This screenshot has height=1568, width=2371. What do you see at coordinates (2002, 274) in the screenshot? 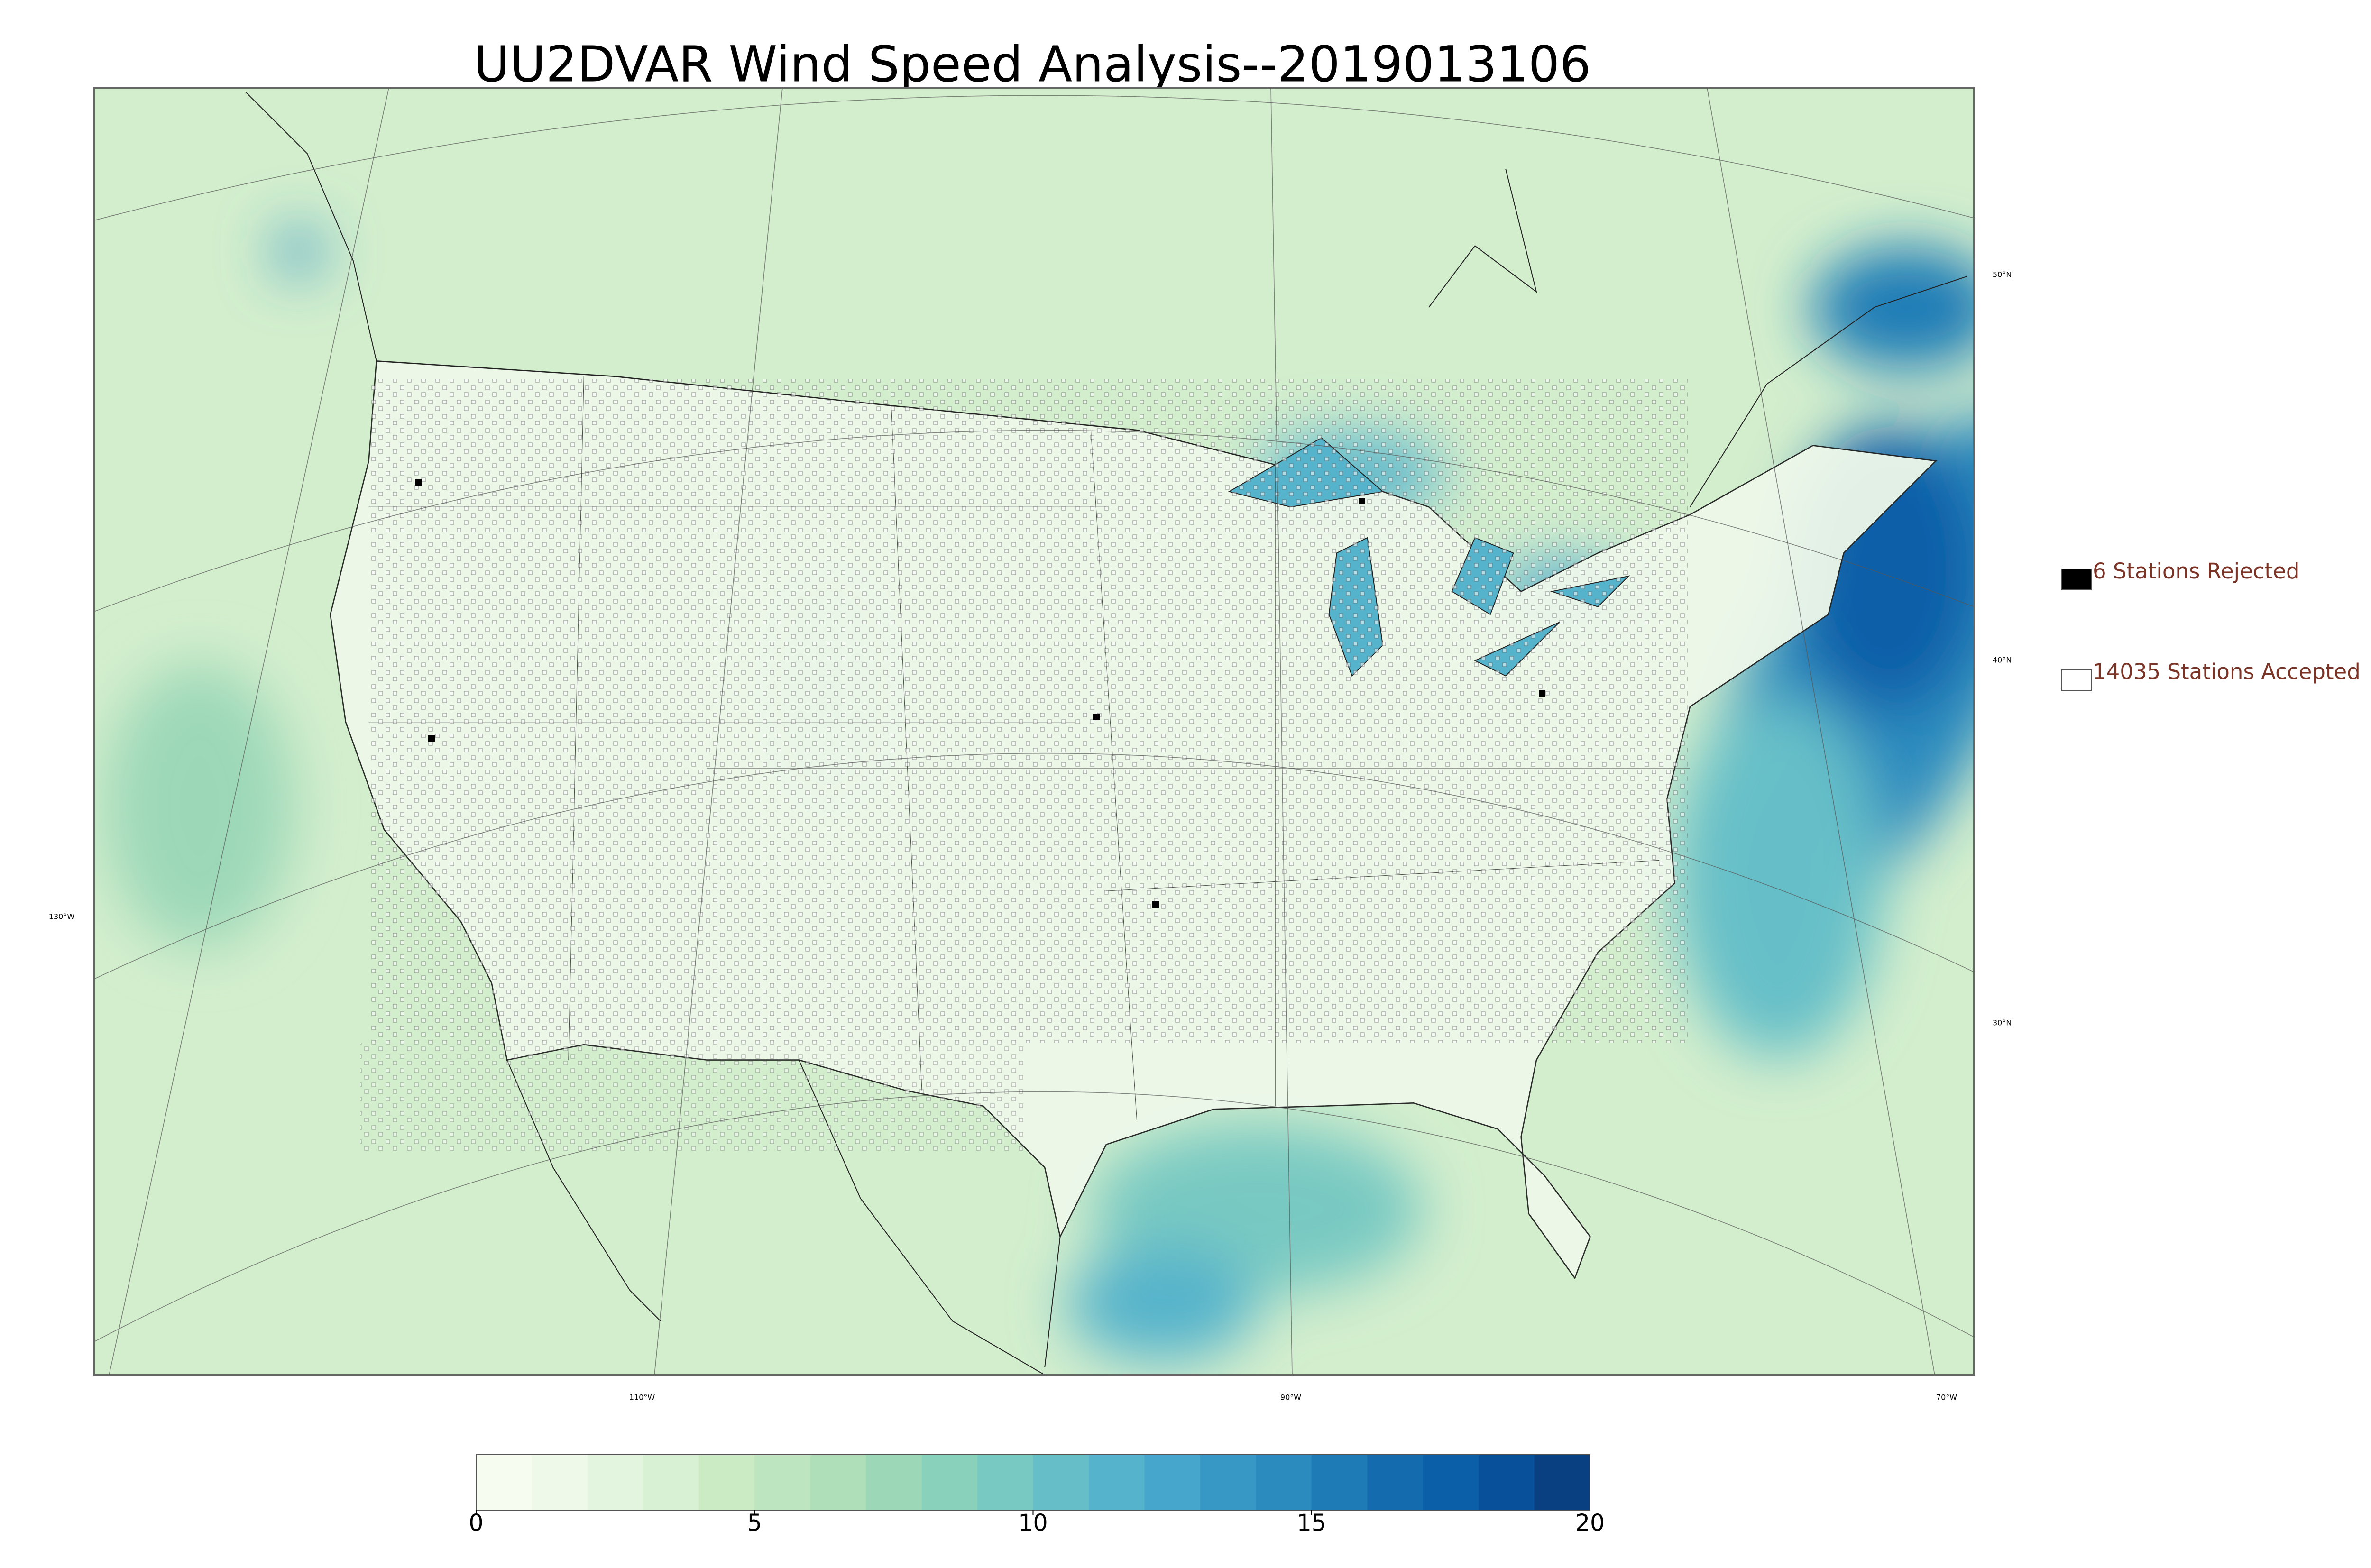
I see `lat-label: 50°N` at bounding box center [2002, 274].